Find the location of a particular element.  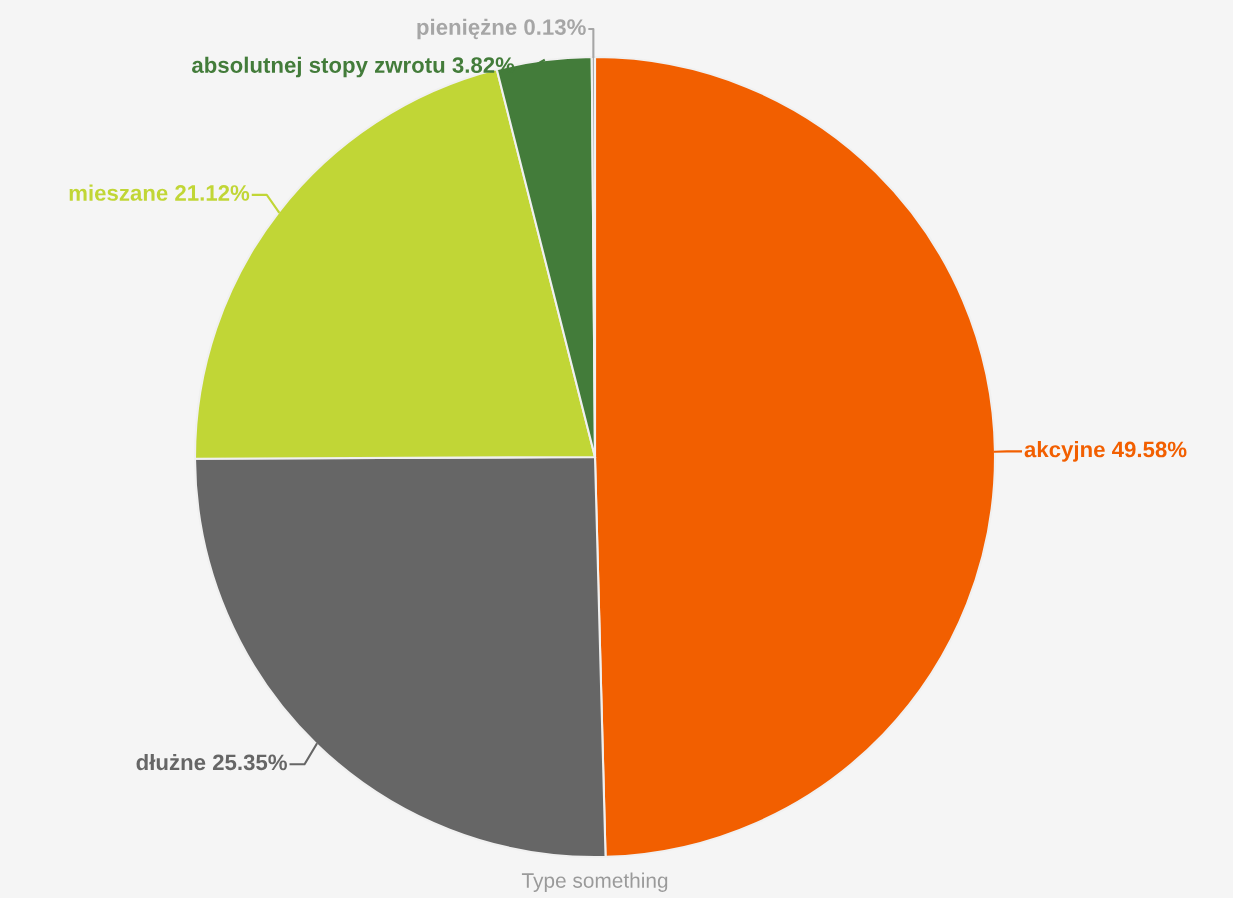

text: Type something is located at coordinates (594, 882).